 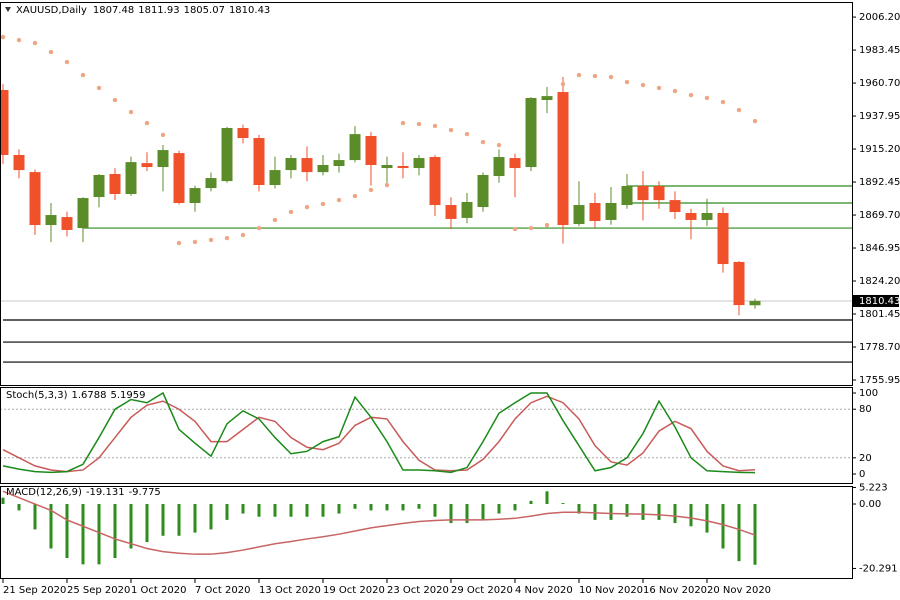 What do you see at coordinates (354, 590) in the screenshot?
I see `x-tick-label: 19 Oct 2020` at bounding box center [354, 590].